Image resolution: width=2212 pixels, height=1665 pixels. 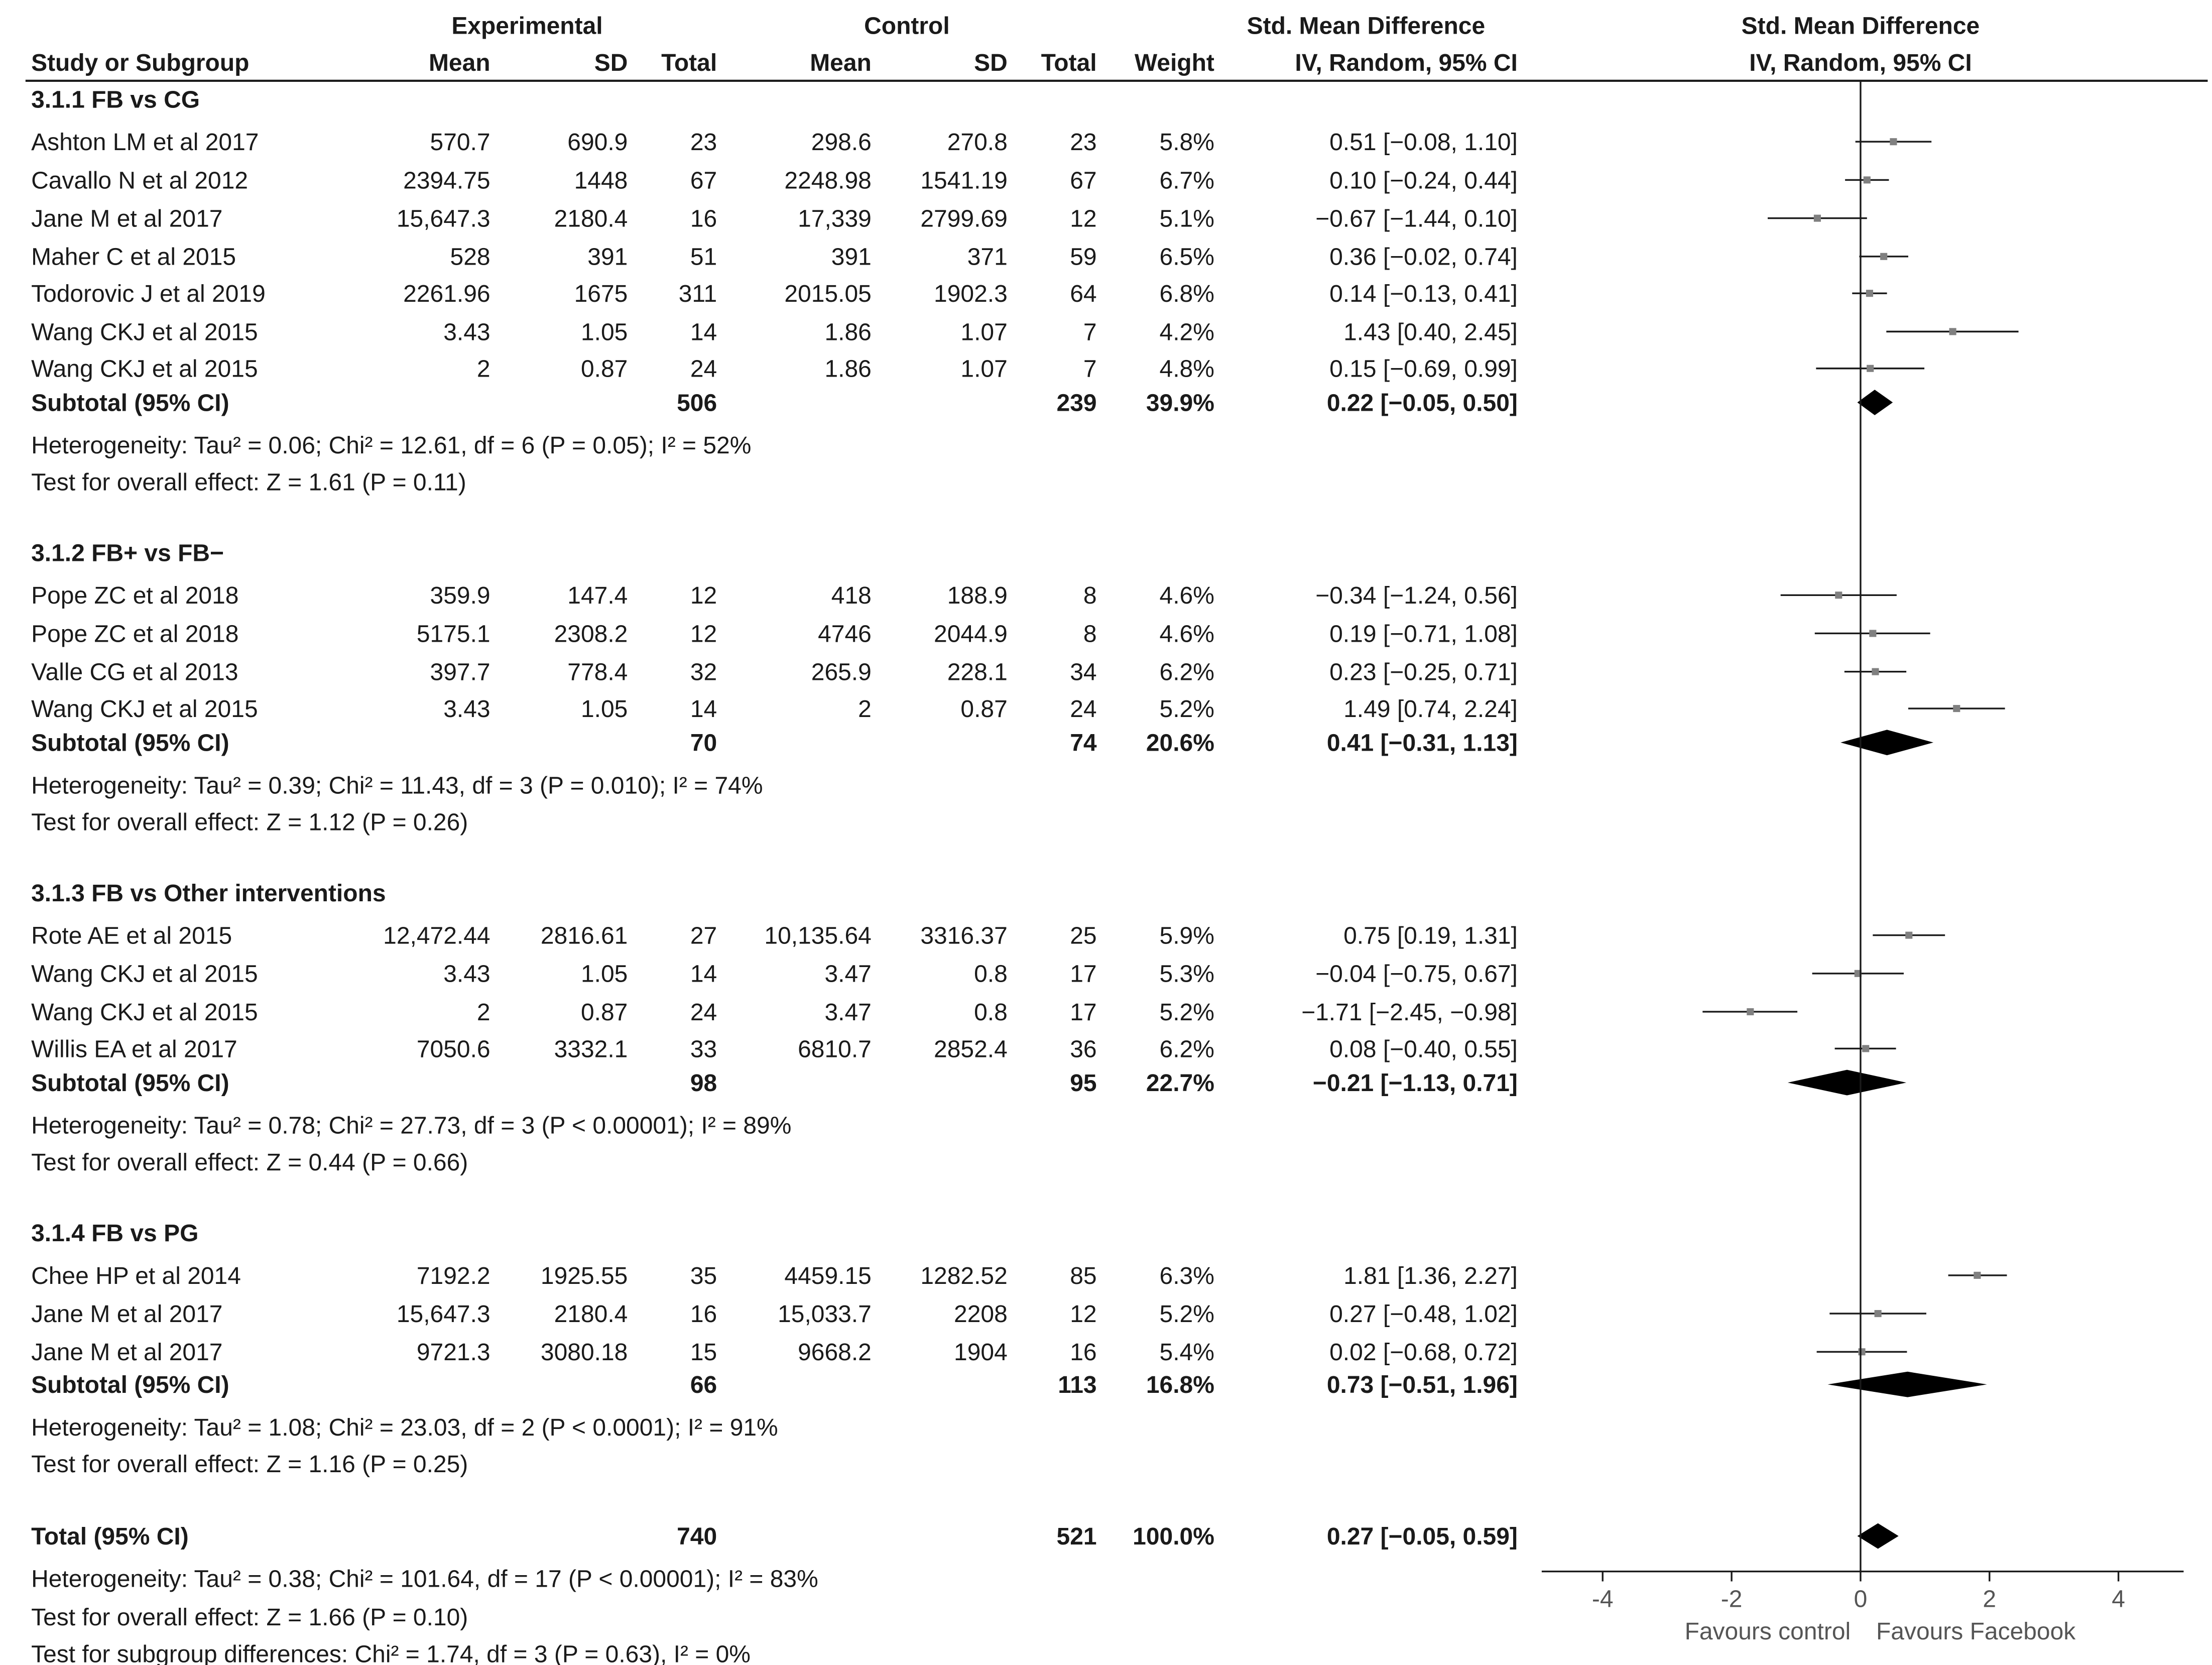 I want to click on cell-mean-c: 2, so click(x=865, y=709).